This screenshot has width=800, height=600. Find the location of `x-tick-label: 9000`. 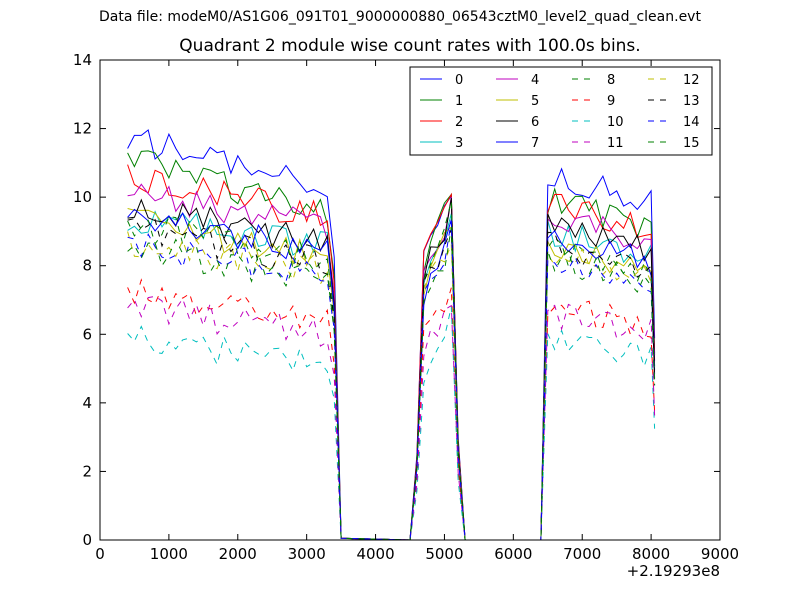

x-tick-label: 9000 is located at coordinates (720, 554).